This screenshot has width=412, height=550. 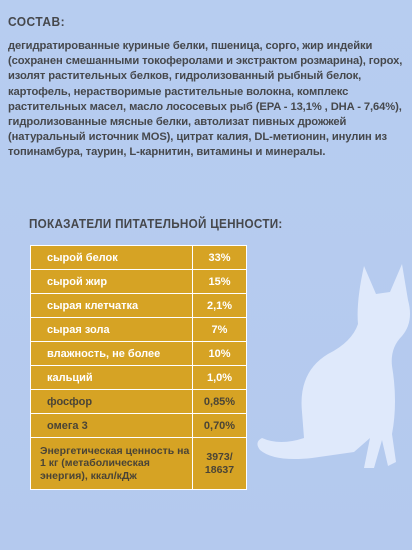 I want to click on table-row: влажность, не более 10%, so click(x=138, y=353).